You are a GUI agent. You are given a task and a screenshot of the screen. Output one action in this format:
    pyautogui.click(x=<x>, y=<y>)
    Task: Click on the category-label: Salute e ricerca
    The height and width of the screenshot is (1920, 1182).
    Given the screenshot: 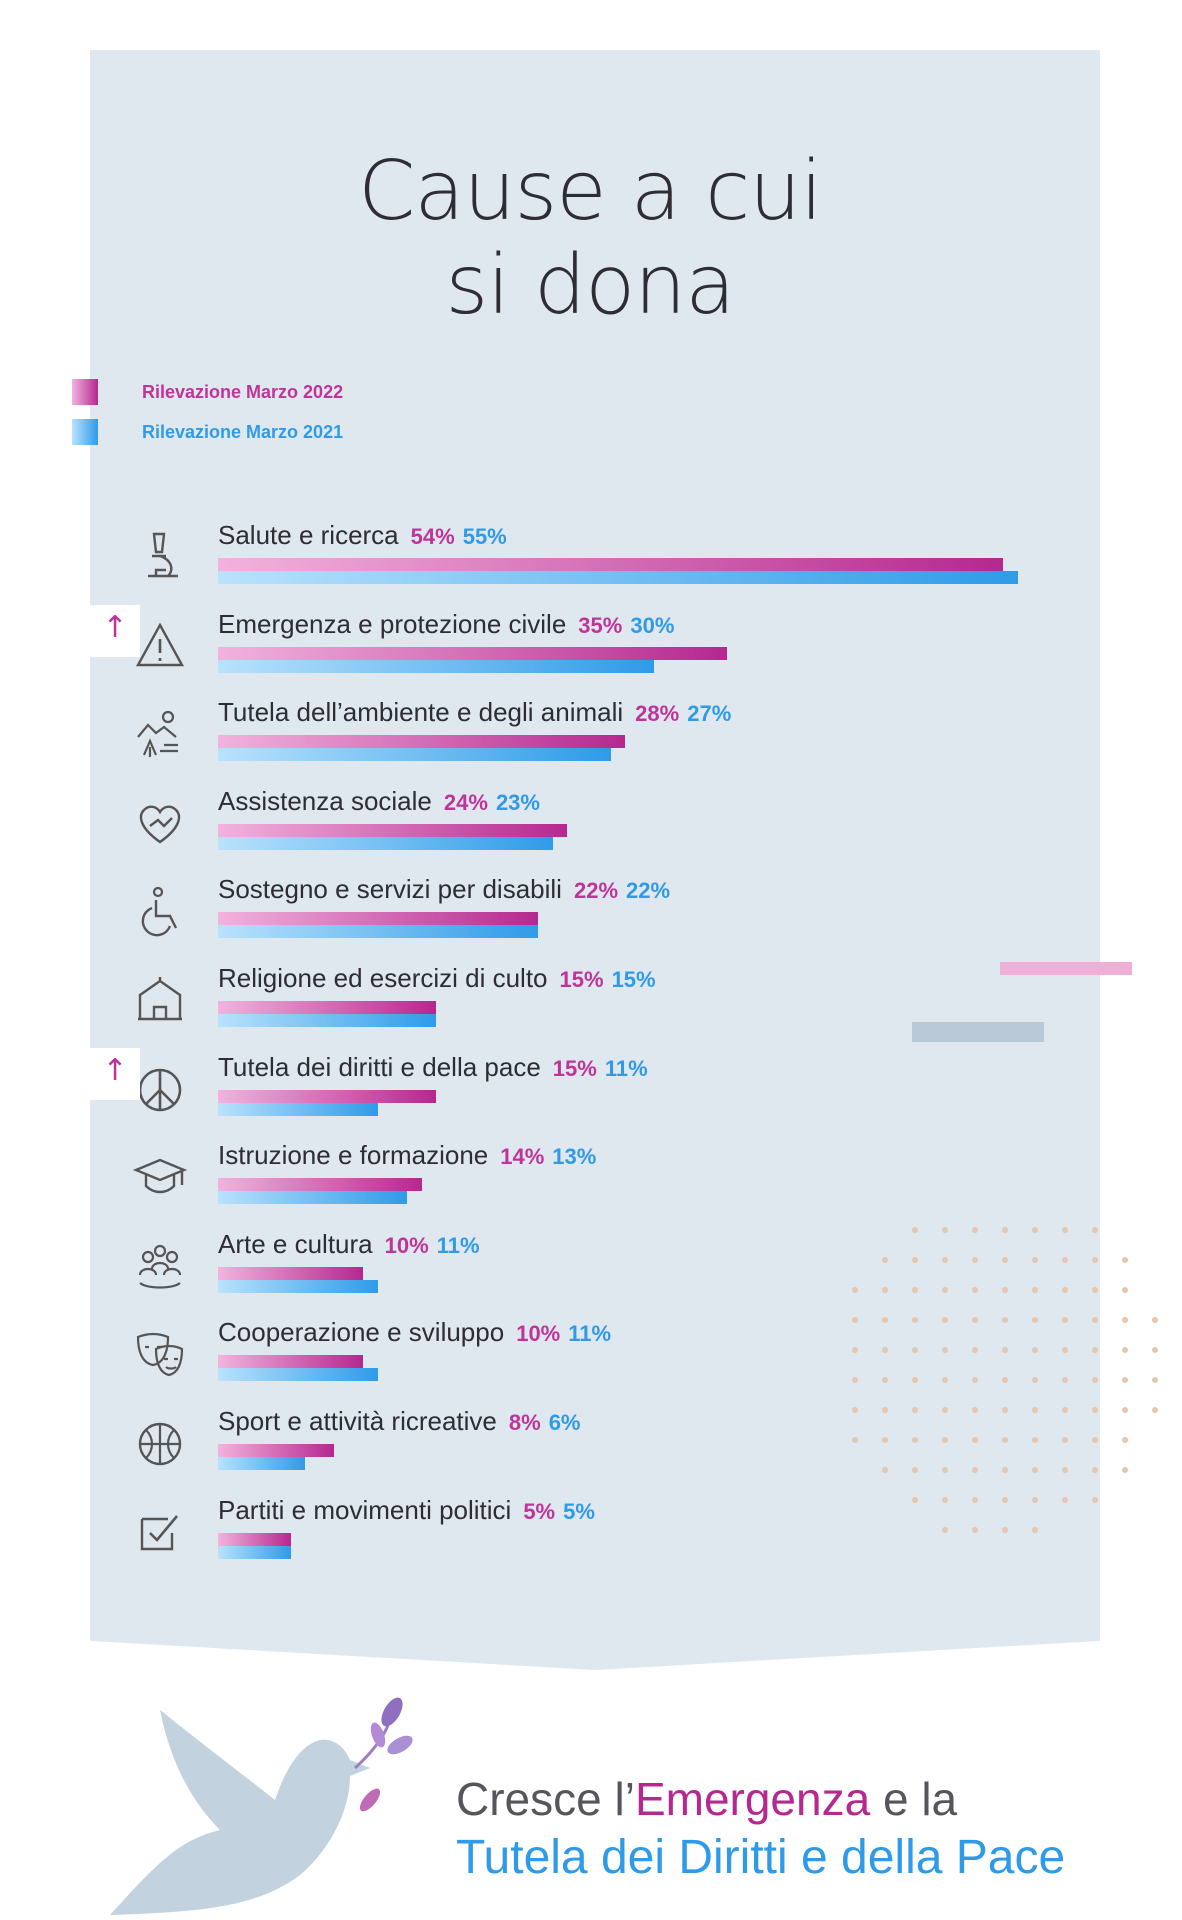 What is the action you would take?
    pyautogui.click(x=308, y=535)
    